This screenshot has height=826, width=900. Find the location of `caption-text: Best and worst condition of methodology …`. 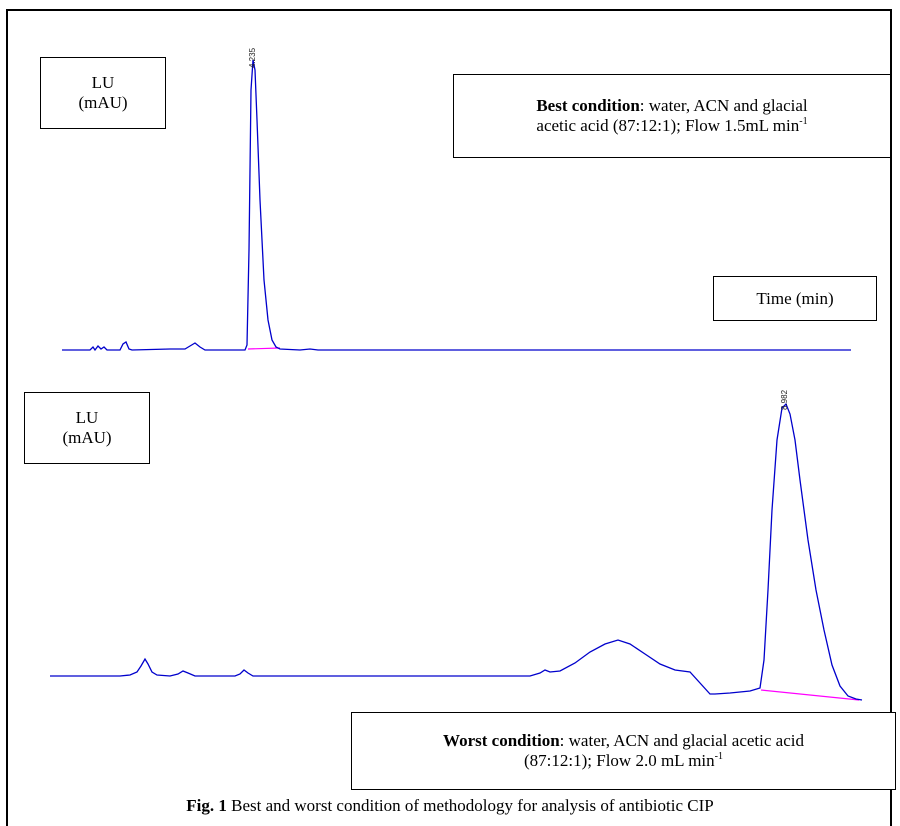

caption-text: Best and worst condition of methodology … is located at coordinates (470, 805).